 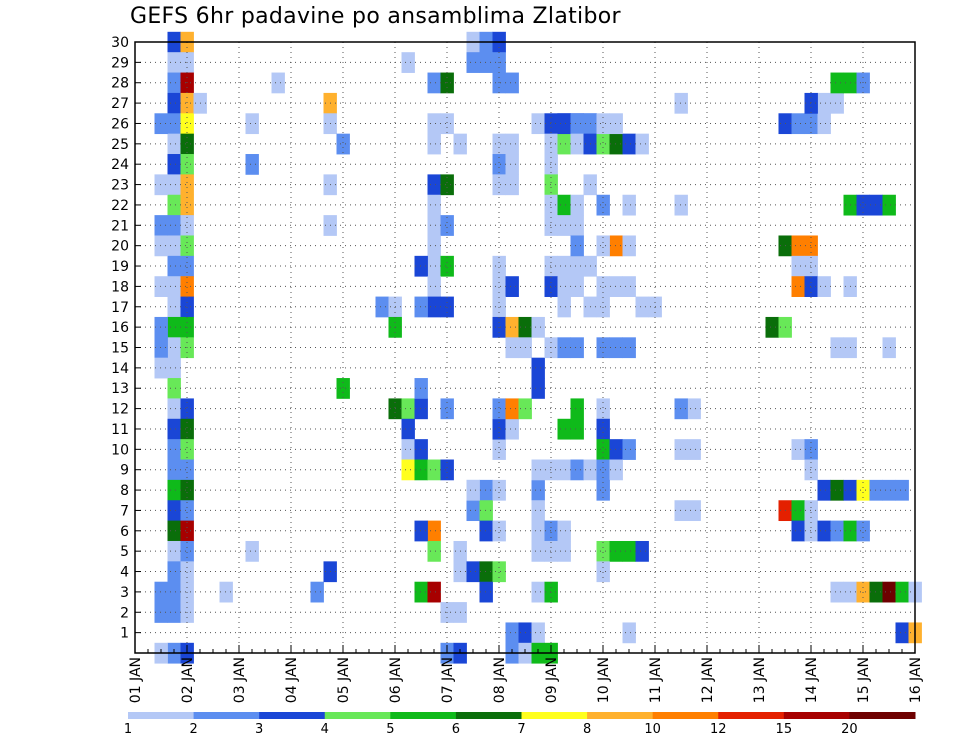 I want to click on x-tick-label: 02 JAN, so click(x=188, y=680).